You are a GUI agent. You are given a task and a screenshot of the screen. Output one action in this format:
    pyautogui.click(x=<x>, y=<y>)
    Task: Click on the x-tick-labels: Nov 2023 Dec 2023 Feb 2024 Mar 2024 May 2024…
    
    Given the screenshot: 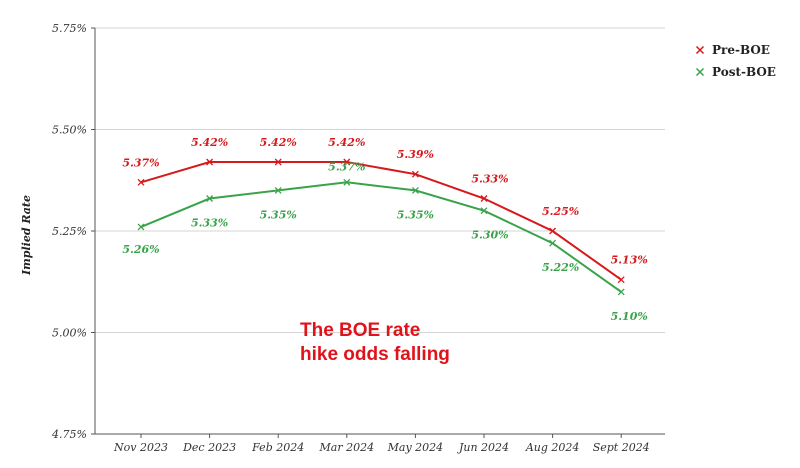 What is the action you would take?
    pyautogui.click(x=381, y=447)
    